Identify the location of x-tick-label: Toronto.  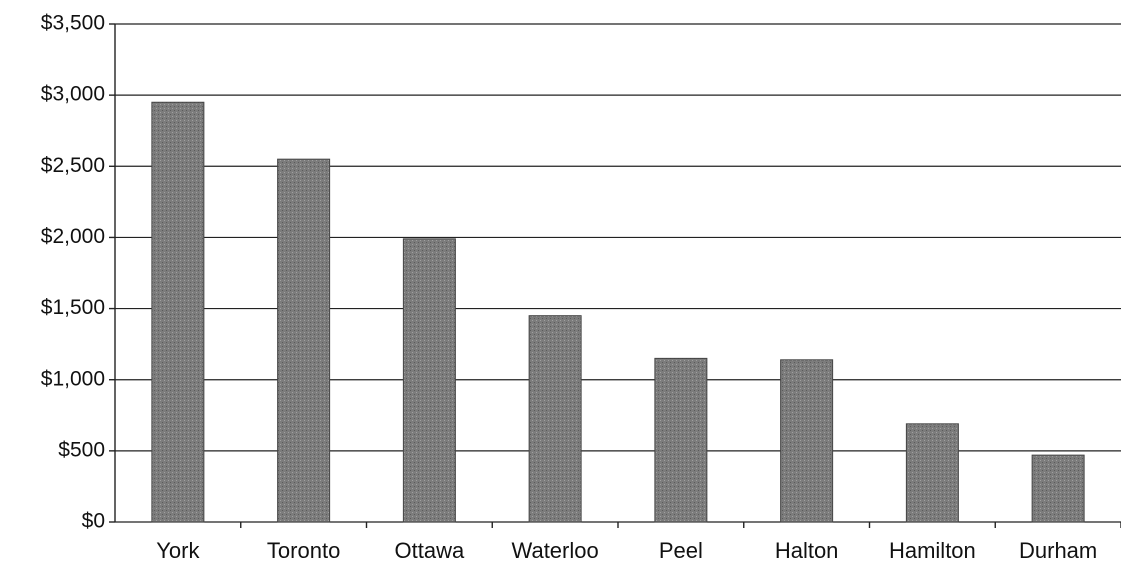
(303, 550).